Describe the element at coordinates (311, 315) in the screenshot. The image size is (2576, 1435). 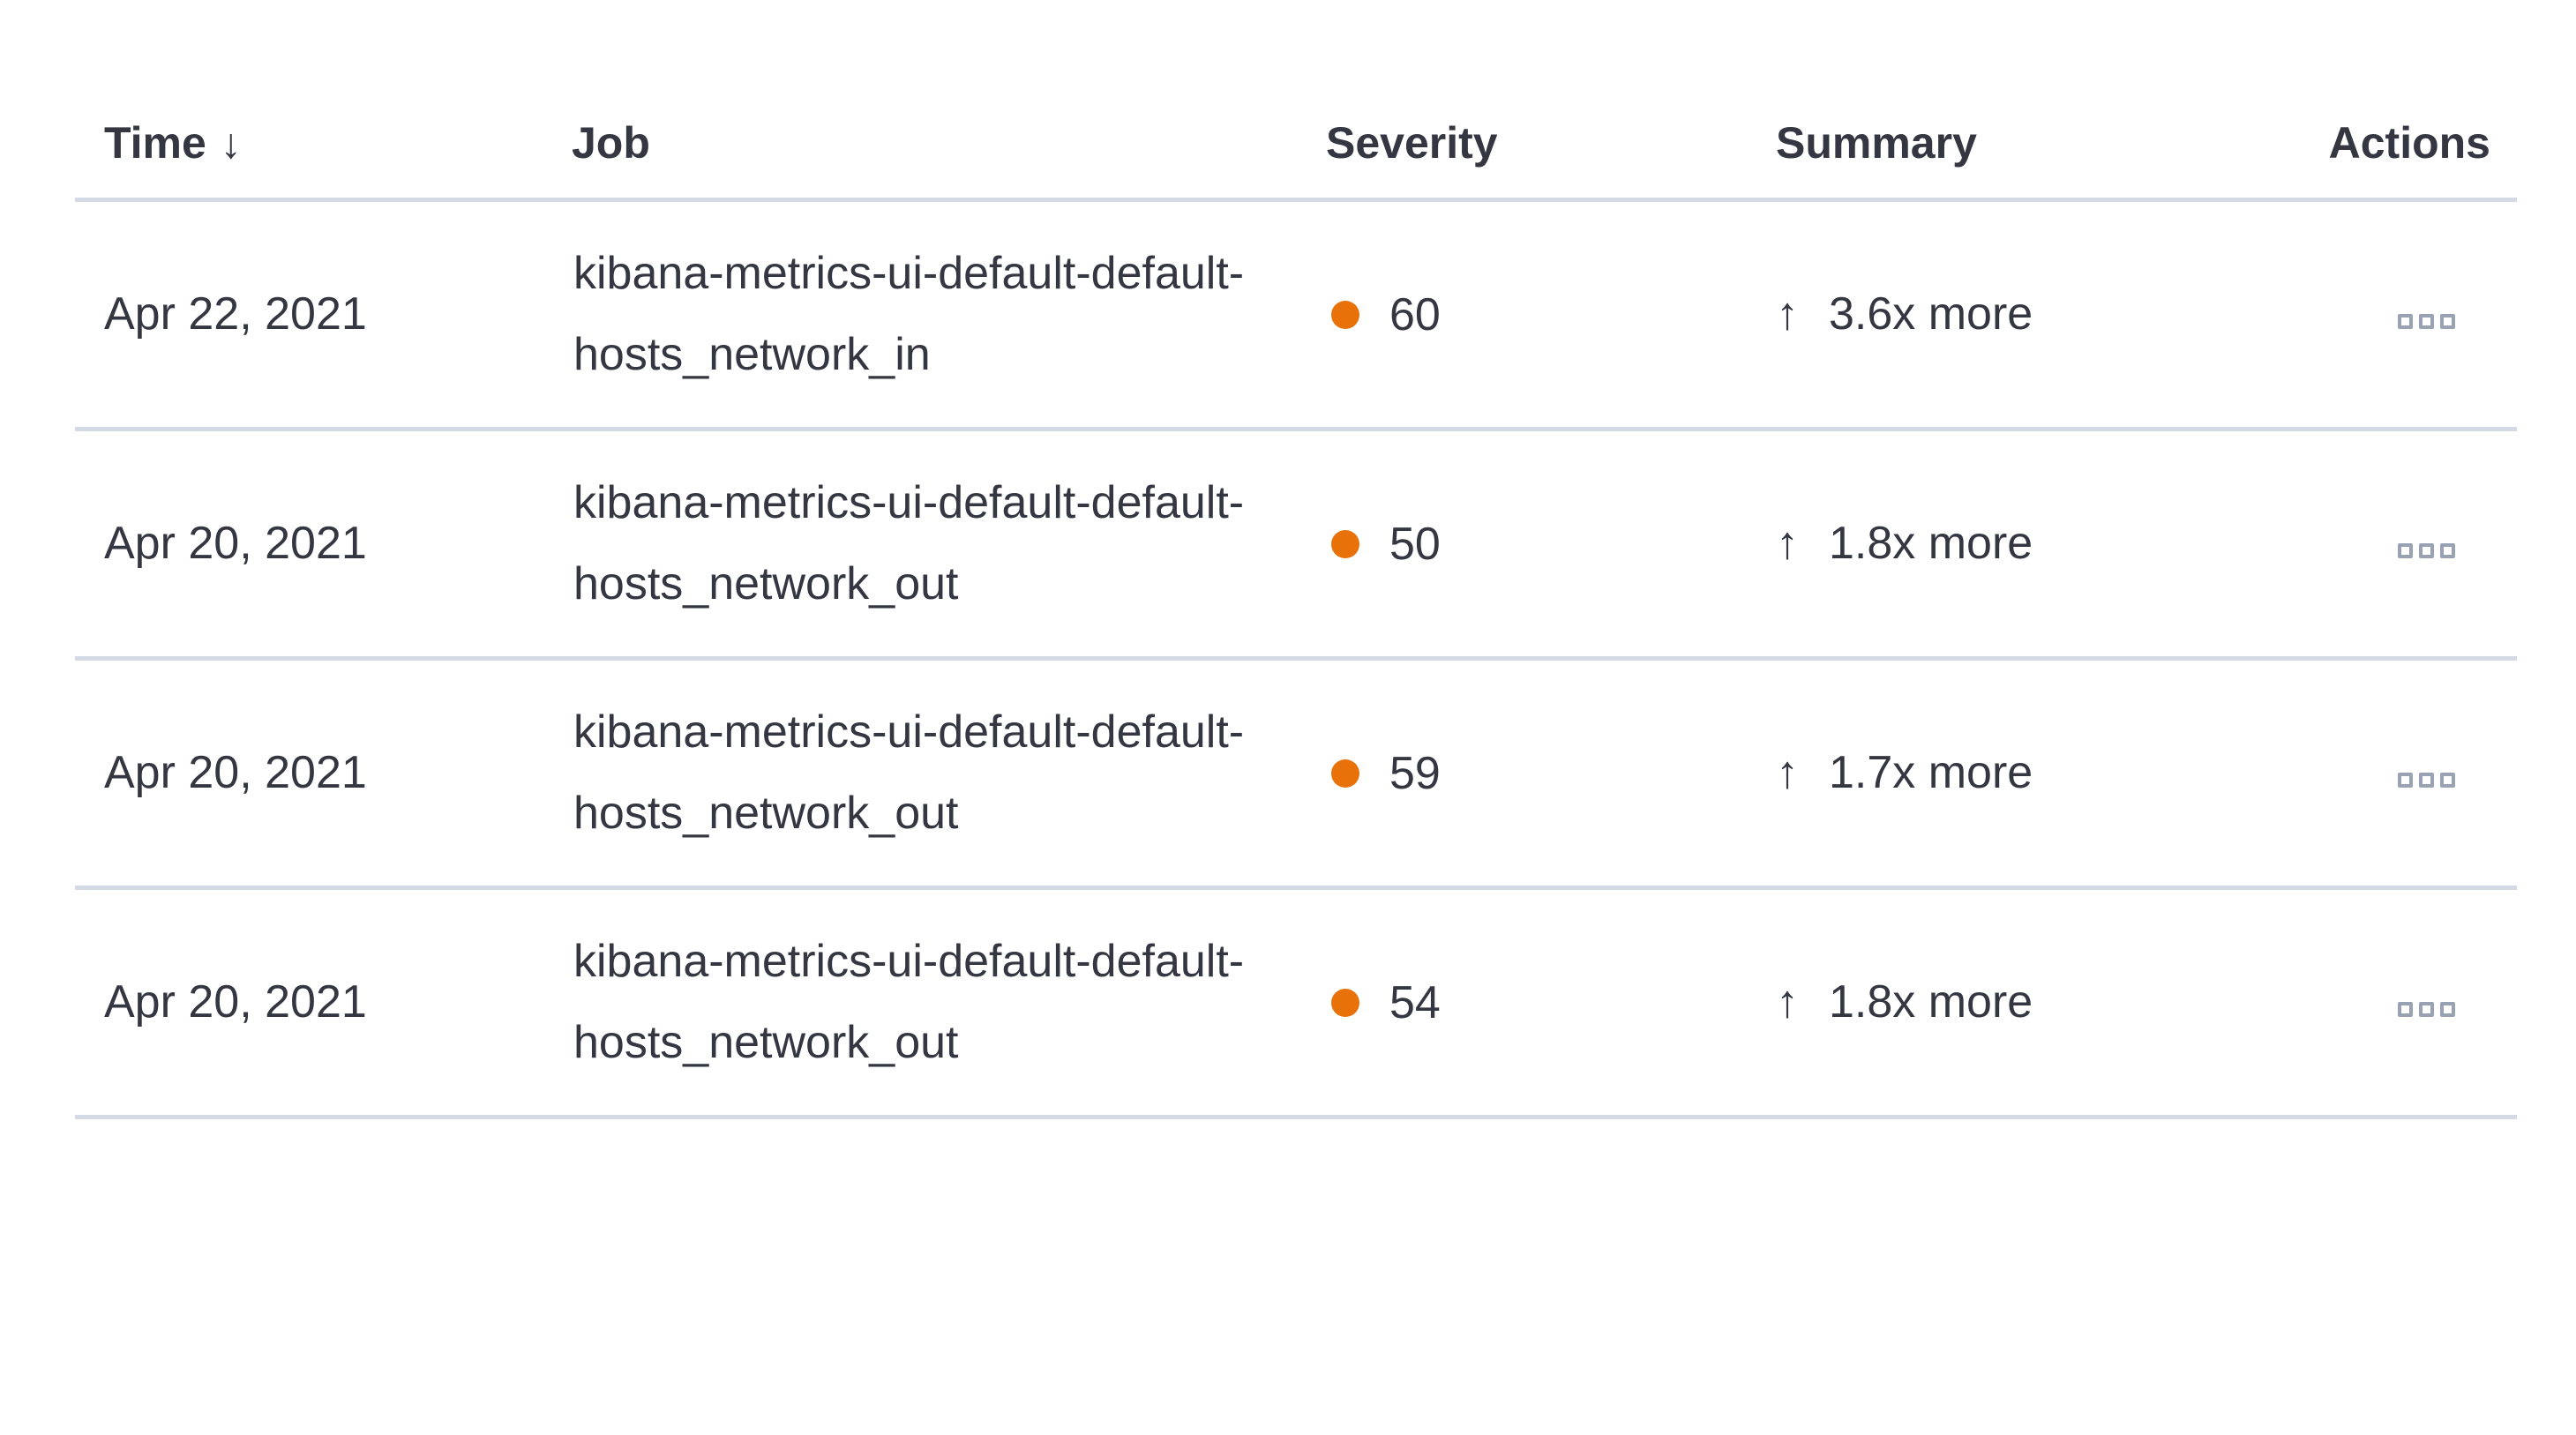
I see `time-cell: Apr 22, 2021` at that location.